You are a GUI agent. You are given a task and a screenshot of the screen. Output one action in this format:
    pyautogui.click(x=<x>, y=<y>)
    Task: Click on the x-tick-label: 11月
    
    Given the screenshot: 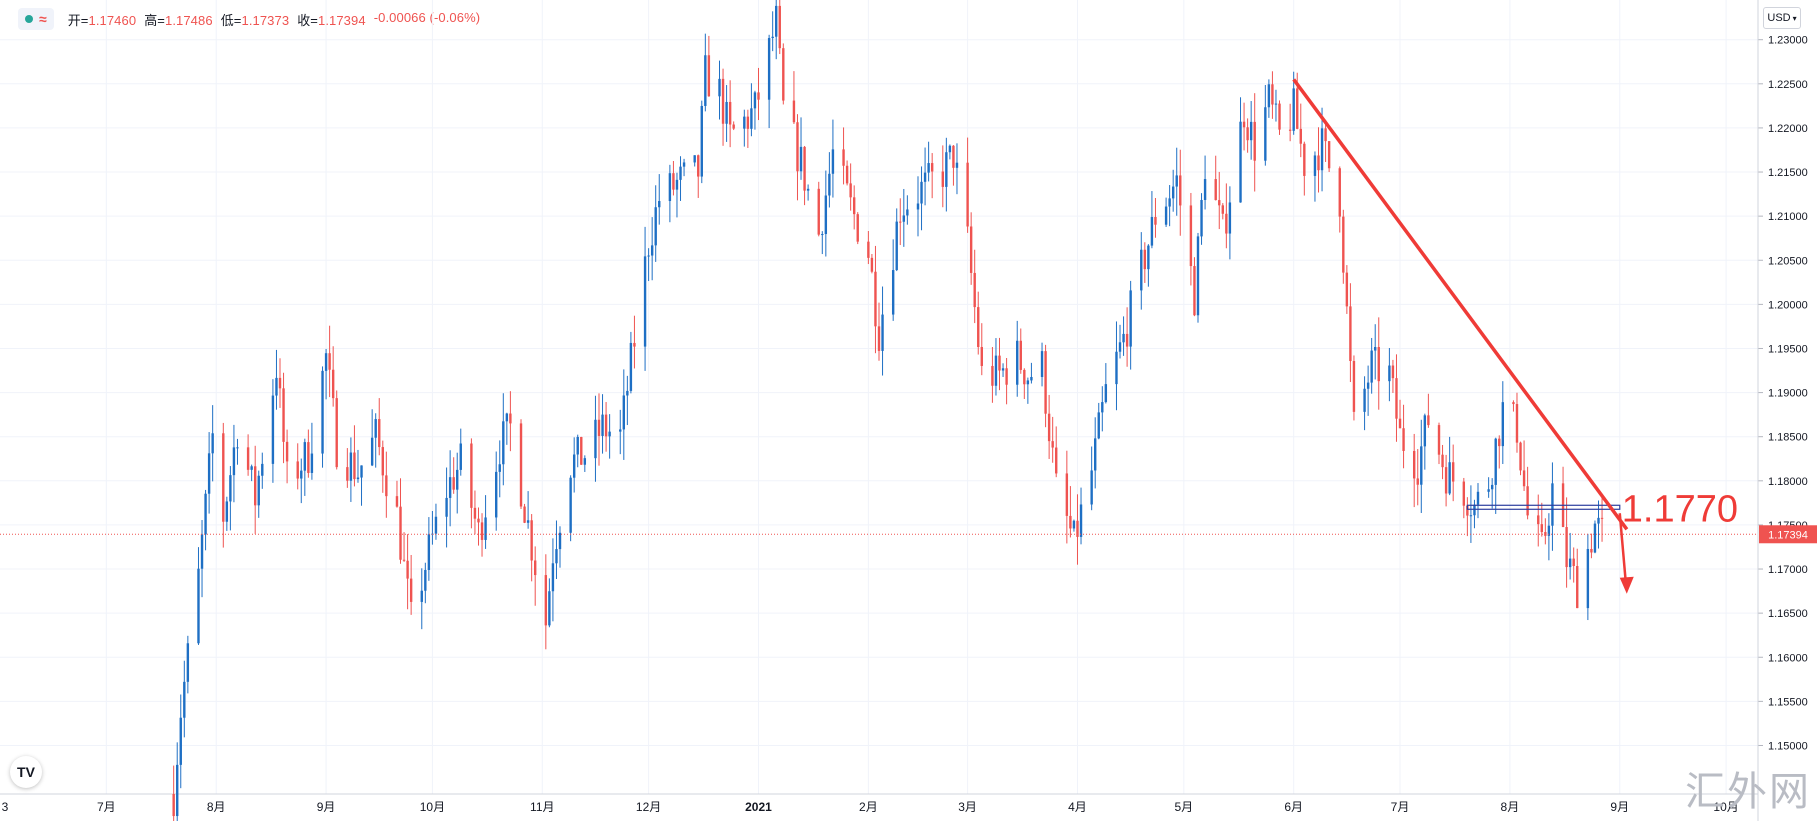 What is the action you would take?
    pyautogui.click(x=542, y=807)
    